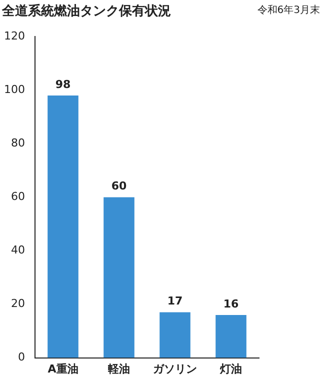  I want to click on y-tick-label: 20, so click(17, 303).